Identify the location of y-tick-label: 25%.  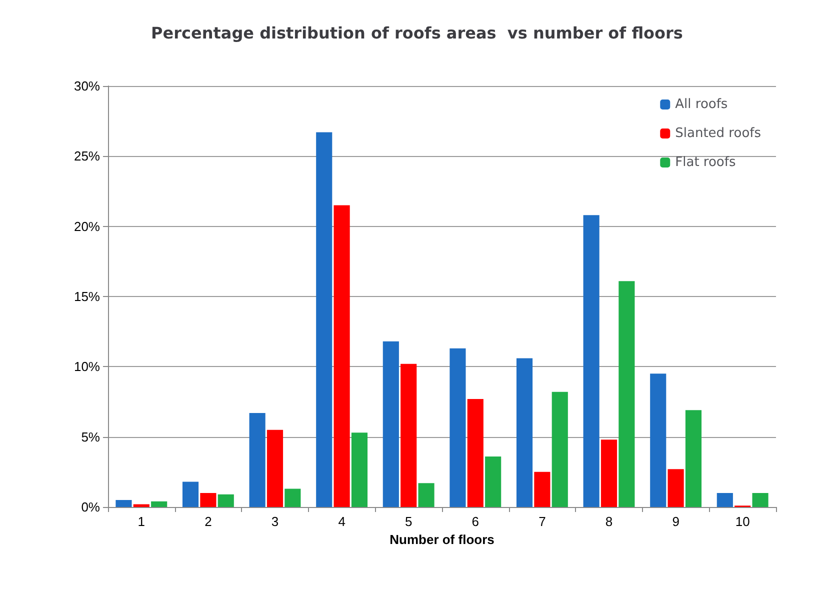
(87, 156).